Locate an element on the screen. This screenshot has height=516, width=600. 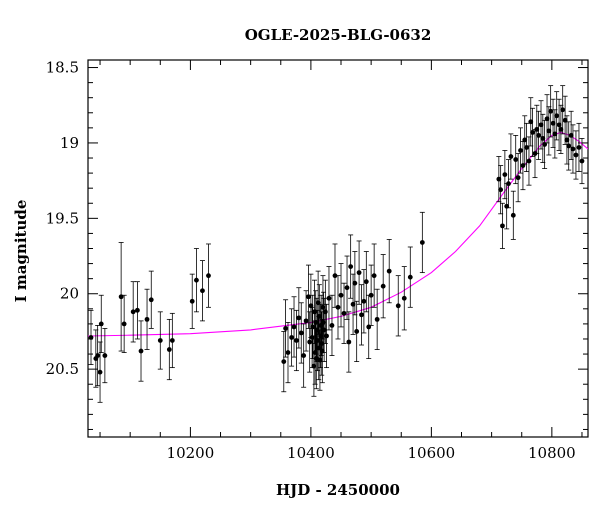
y-tick-label: 18.5 is located at coordinates (62, 68).